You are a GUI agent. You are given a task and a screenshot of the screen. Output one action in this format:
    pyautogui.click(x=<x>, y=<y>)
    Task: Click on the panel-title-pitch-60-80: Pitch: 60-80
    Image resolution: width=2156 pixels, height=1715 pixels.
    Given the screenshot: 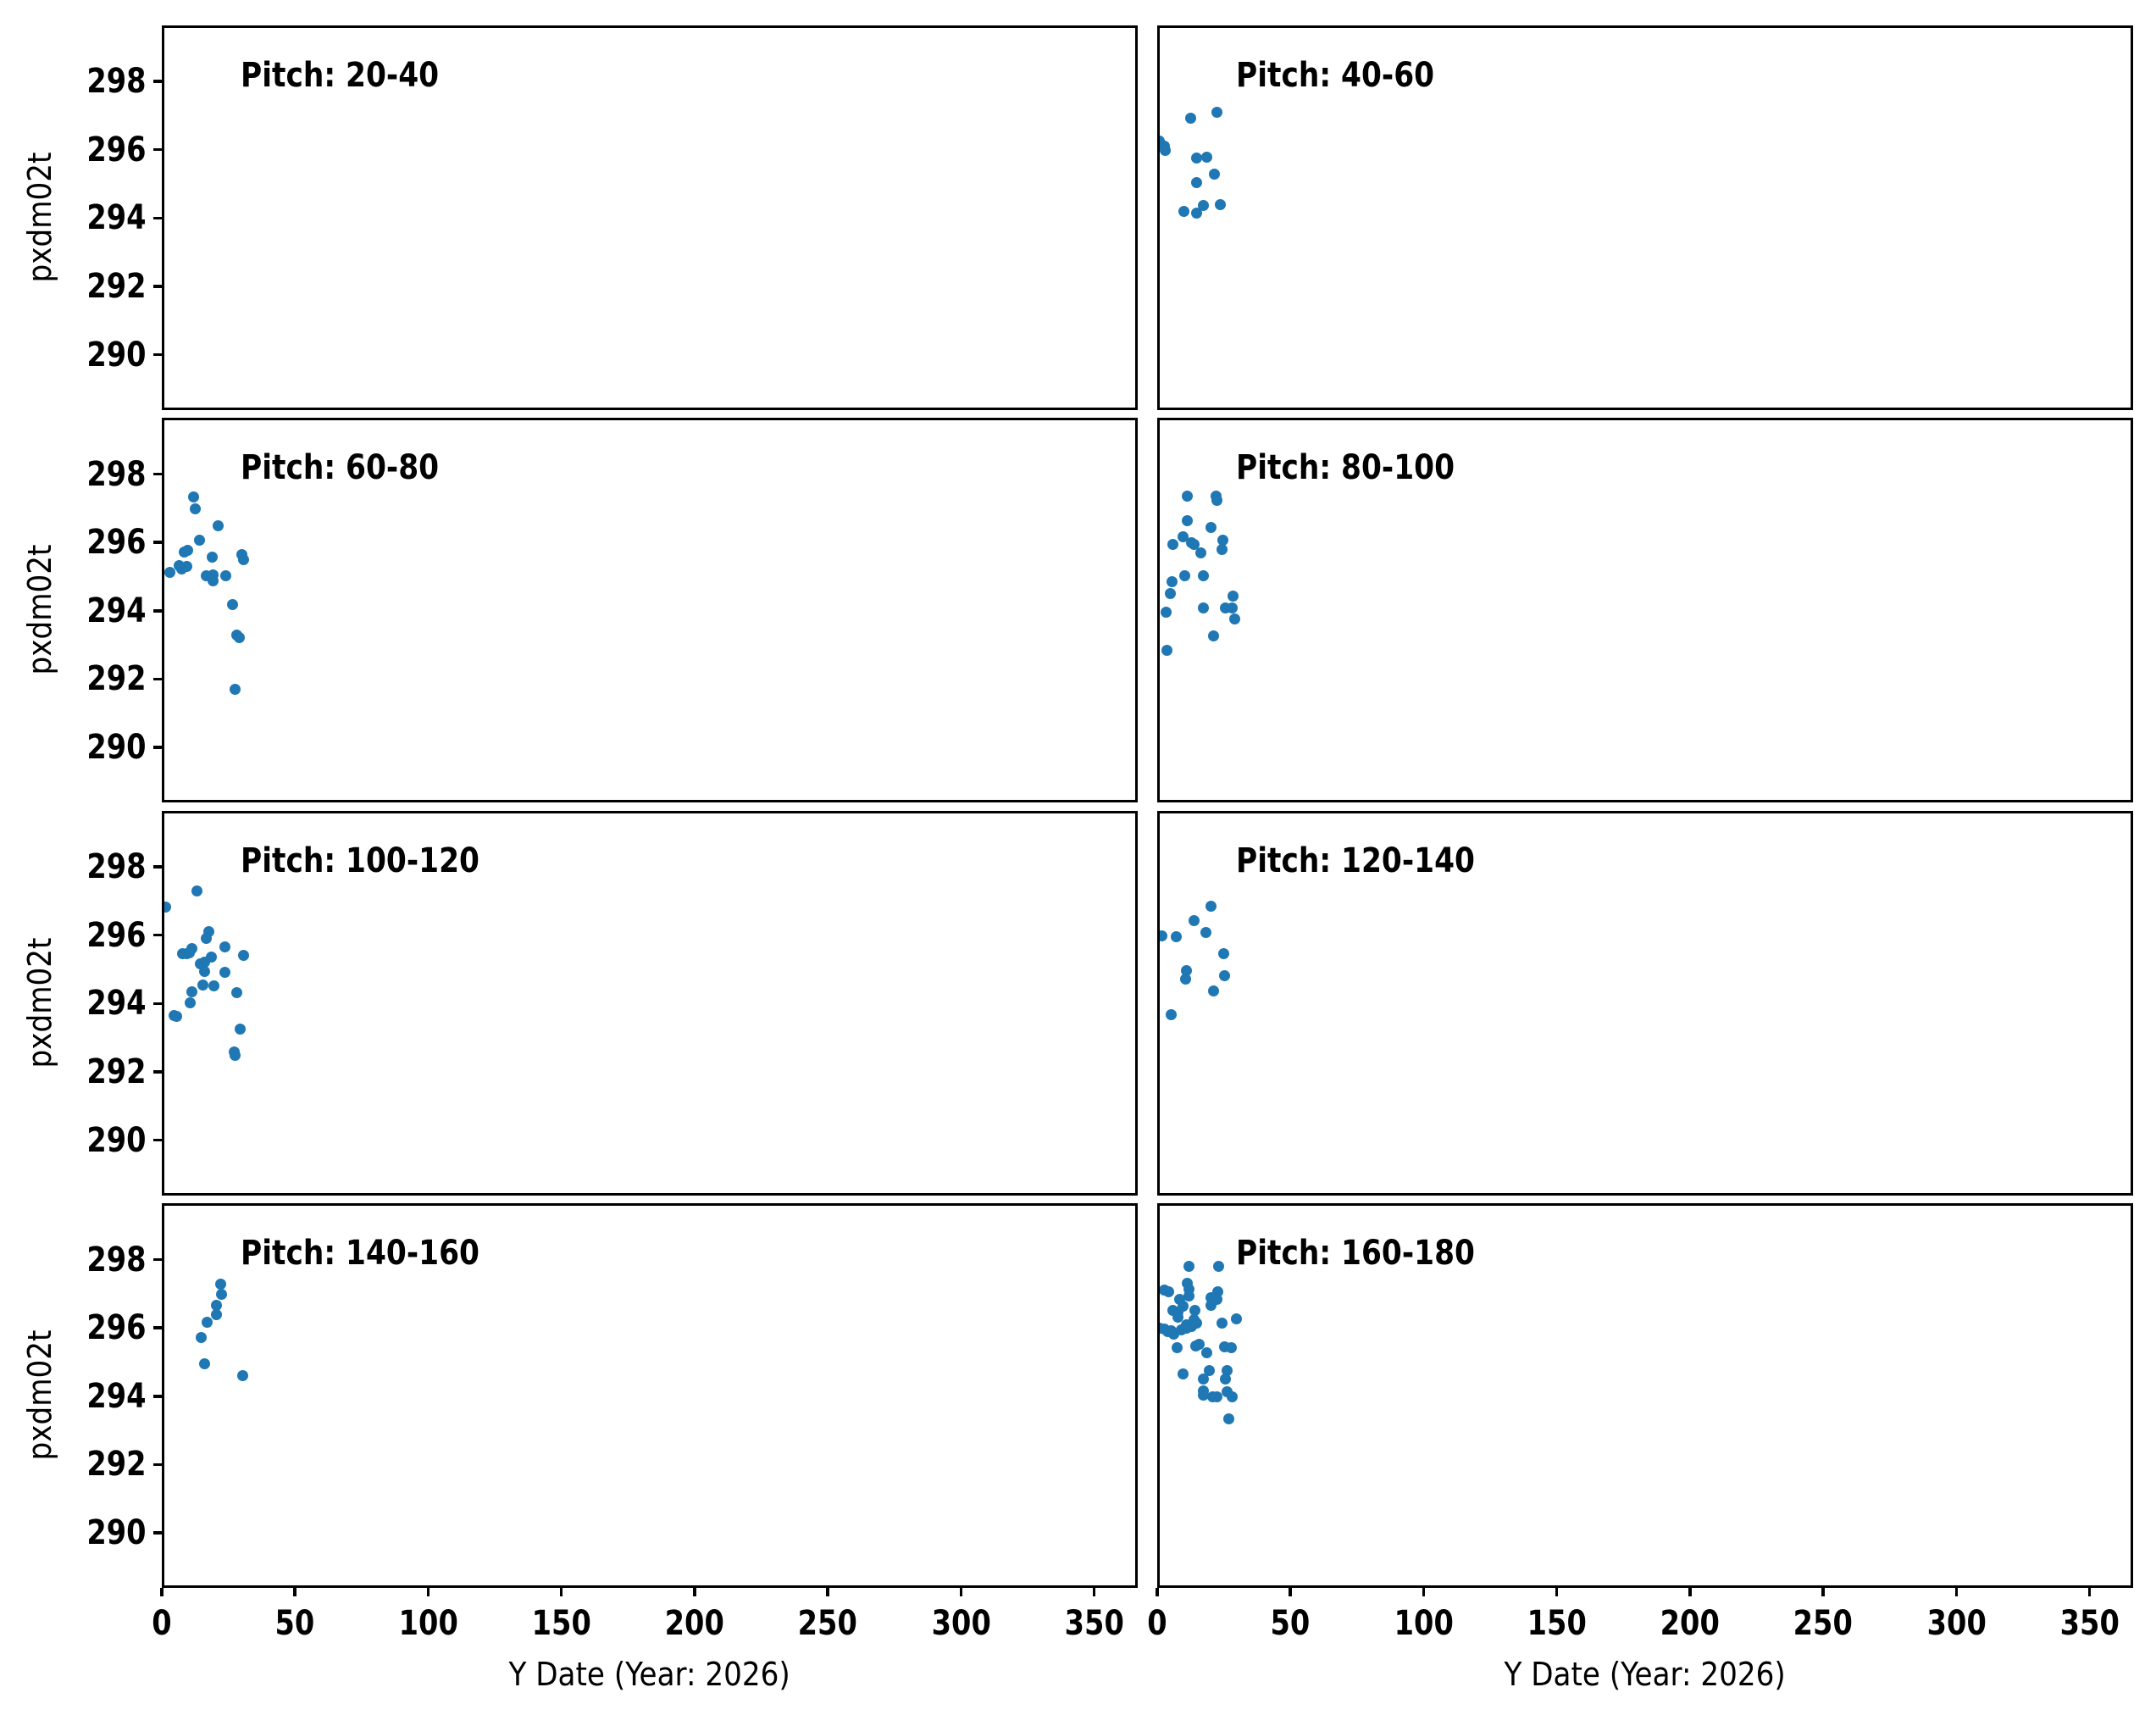 What is the action you would take?
    pyautogui.click(x=356, y=468)
    